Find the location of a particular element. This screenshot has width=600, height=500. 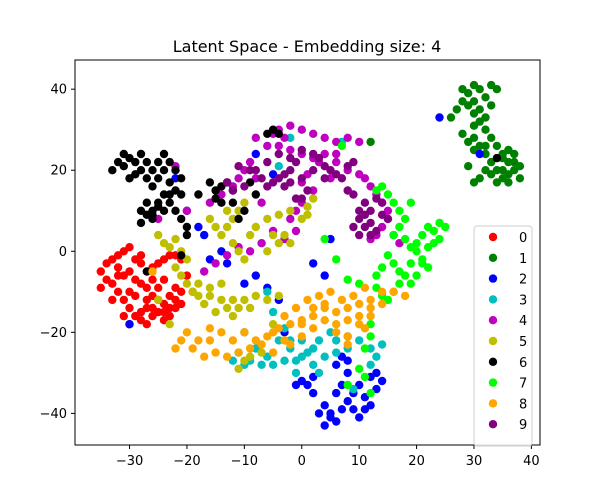

x-tick-label: 30 is located at coordinates (474, 461).